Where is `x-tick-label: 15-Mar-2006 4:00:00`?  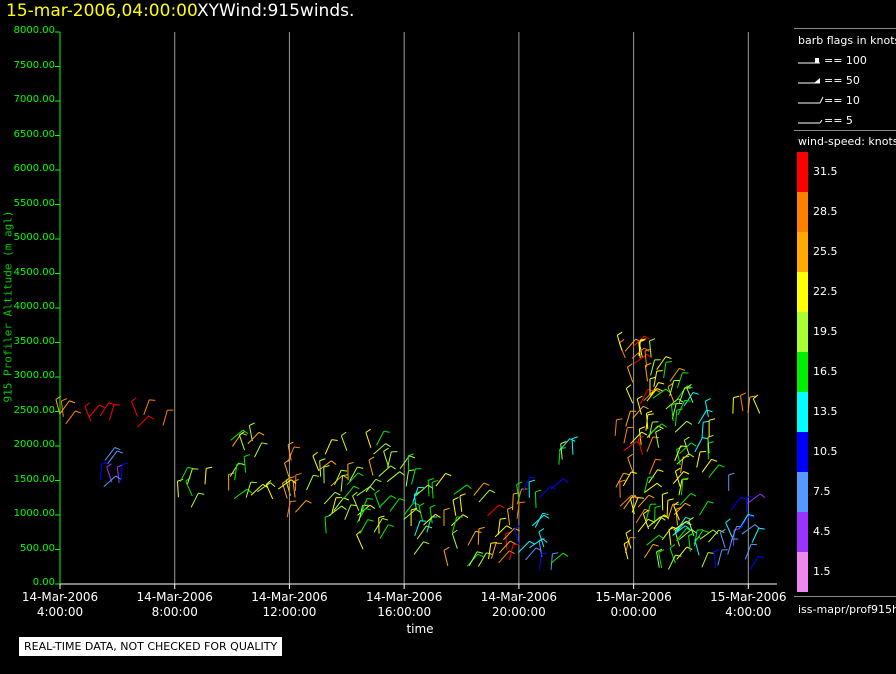
x-tick-label: 15-Mar-2006 4:00:00 is located at coordinates (748, 605).